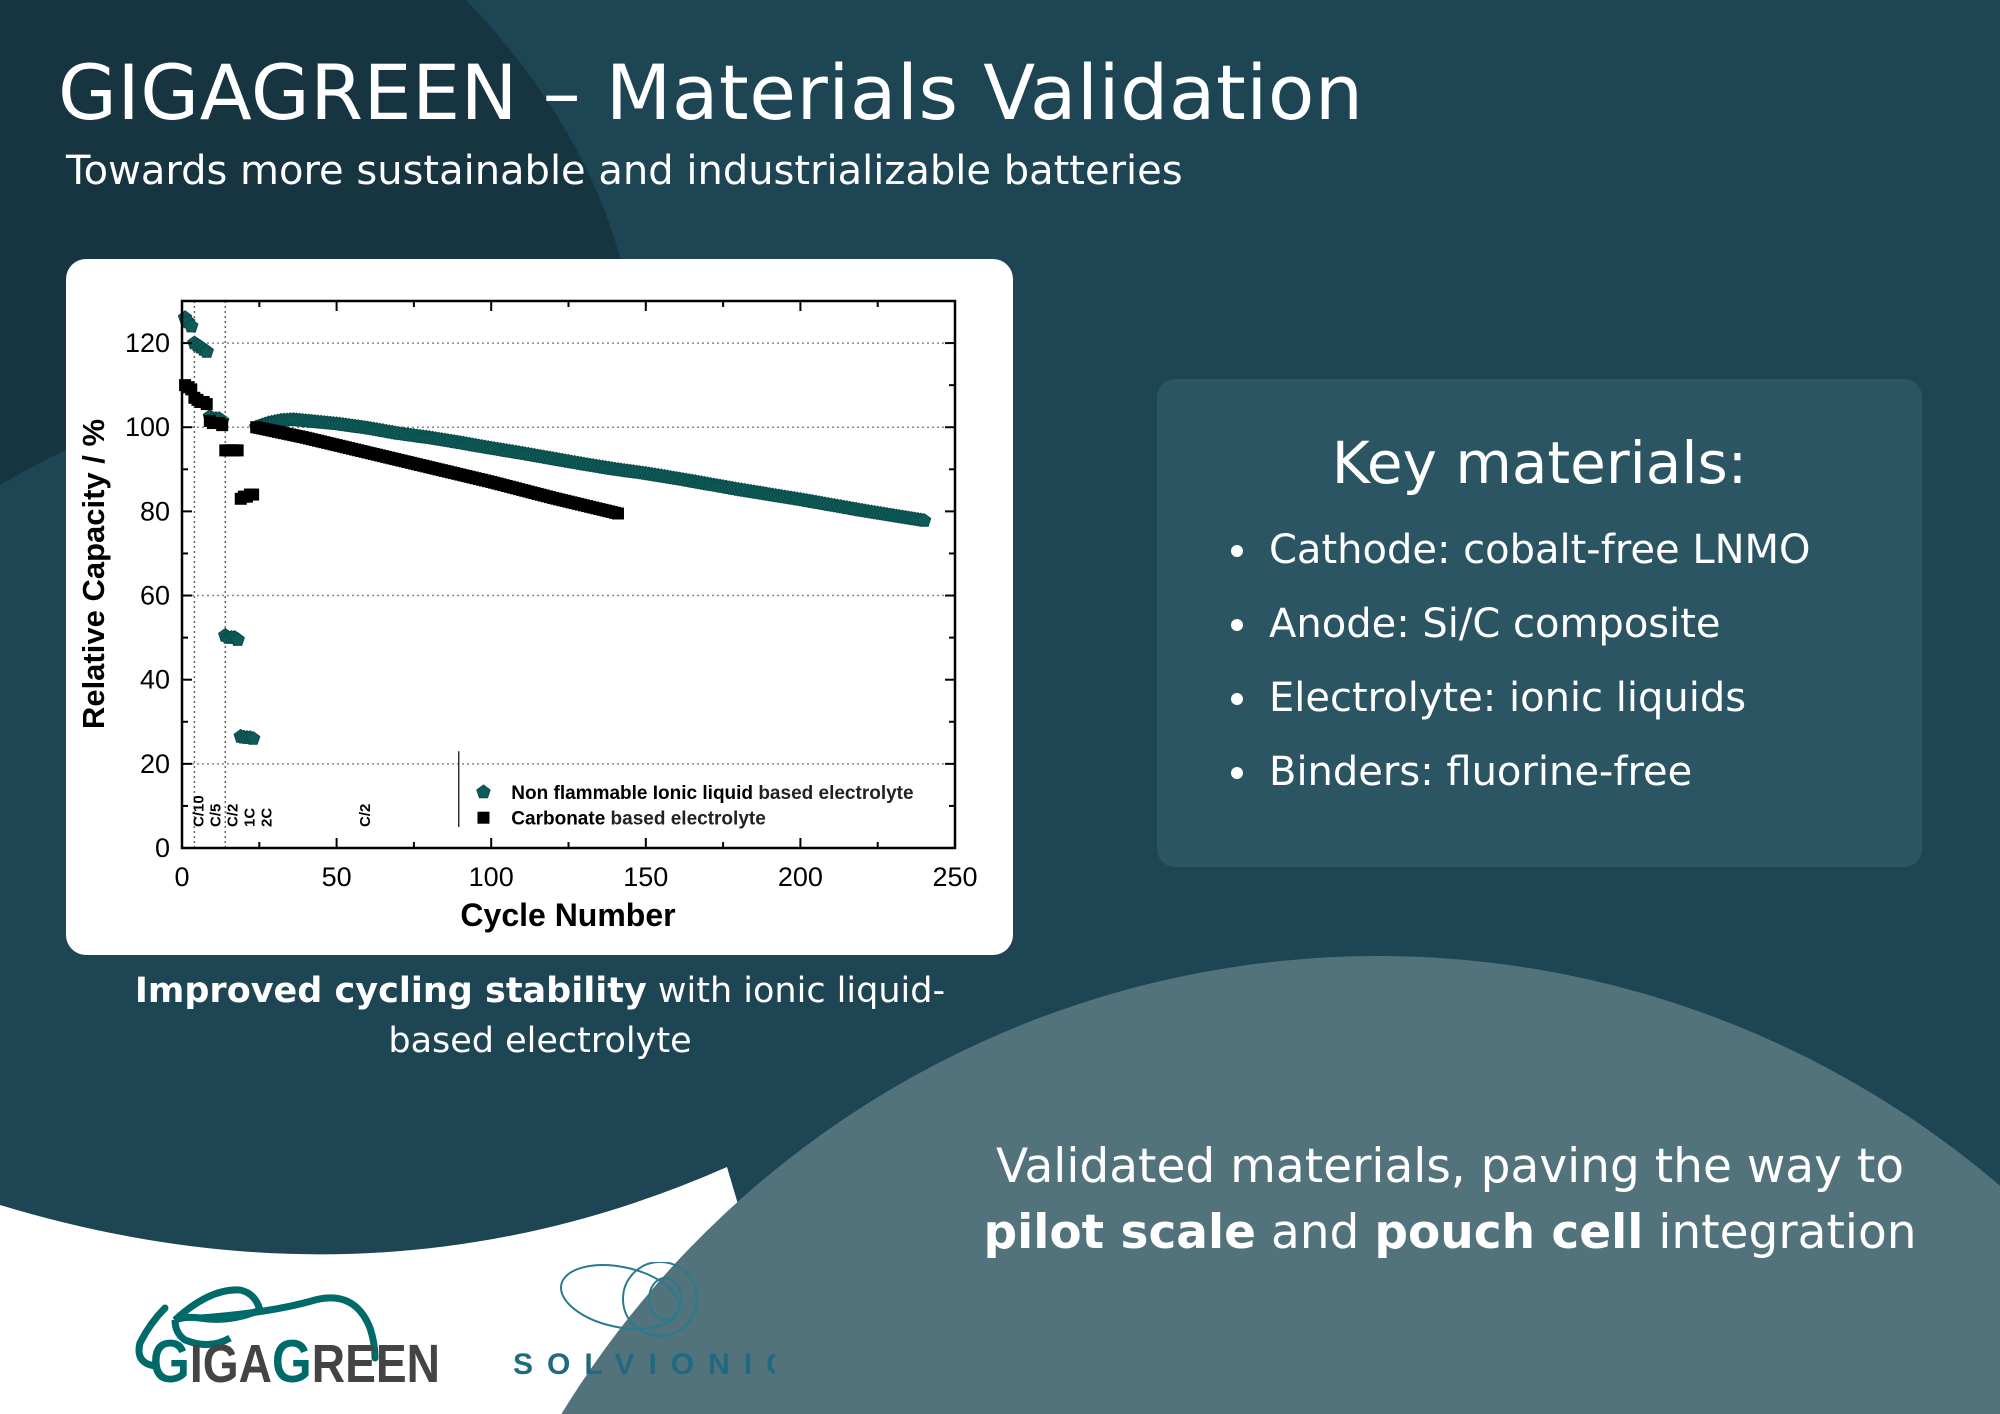  What do you see at coordinates (645, 877) in the screenshot?
I see `x-tick-label: 150` at bounding box center [645, 877].